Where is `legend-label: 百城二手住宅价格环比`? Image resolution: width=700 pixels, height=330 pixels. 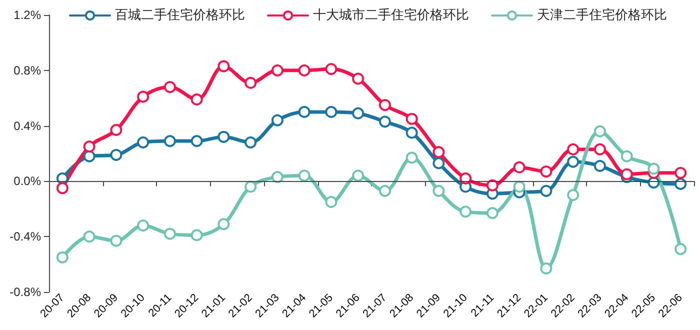 legend-label: 百城二手住宅价格环比 is located at coordinates (180, 15).